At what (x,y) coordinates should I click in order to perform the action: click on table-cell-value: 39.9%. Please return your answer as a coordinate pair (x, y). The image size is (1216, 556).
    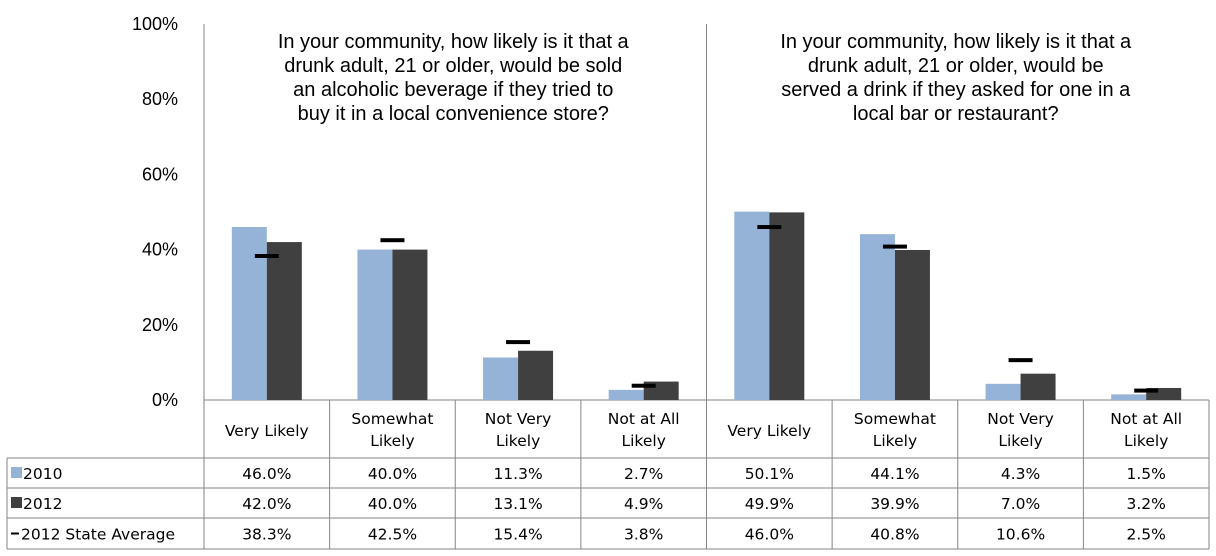
    Looking at the image, I should click on (894, 504).